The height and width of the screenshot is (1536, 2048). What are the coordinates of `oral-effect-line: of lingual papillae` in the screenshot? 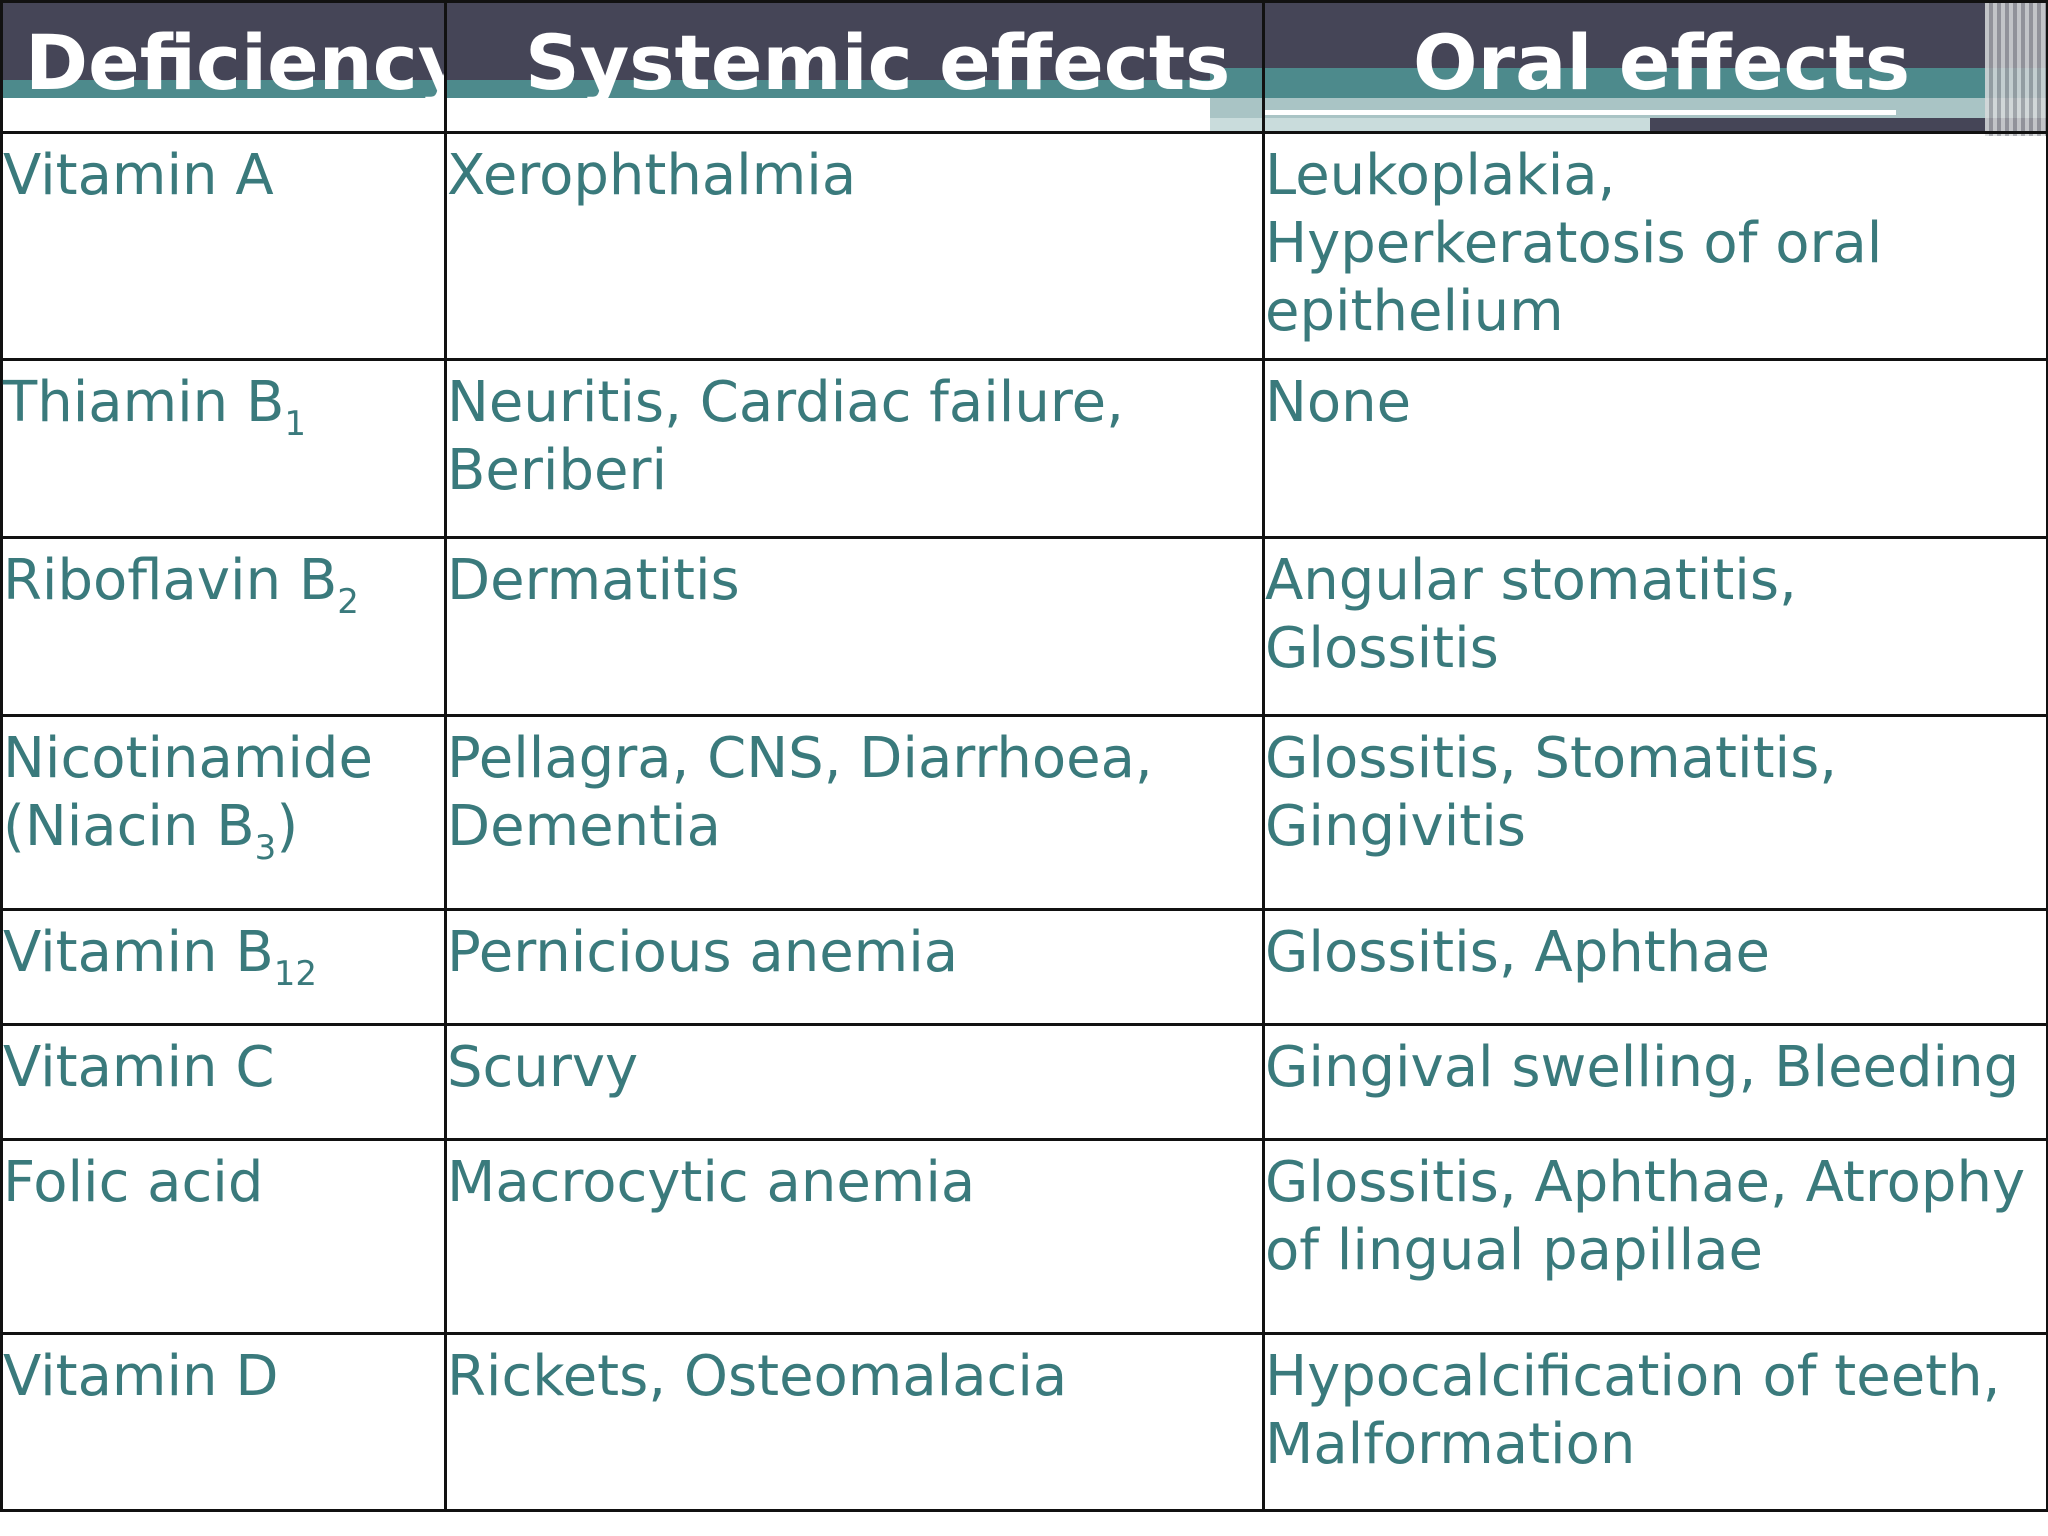 It's located at (1514, 1250).